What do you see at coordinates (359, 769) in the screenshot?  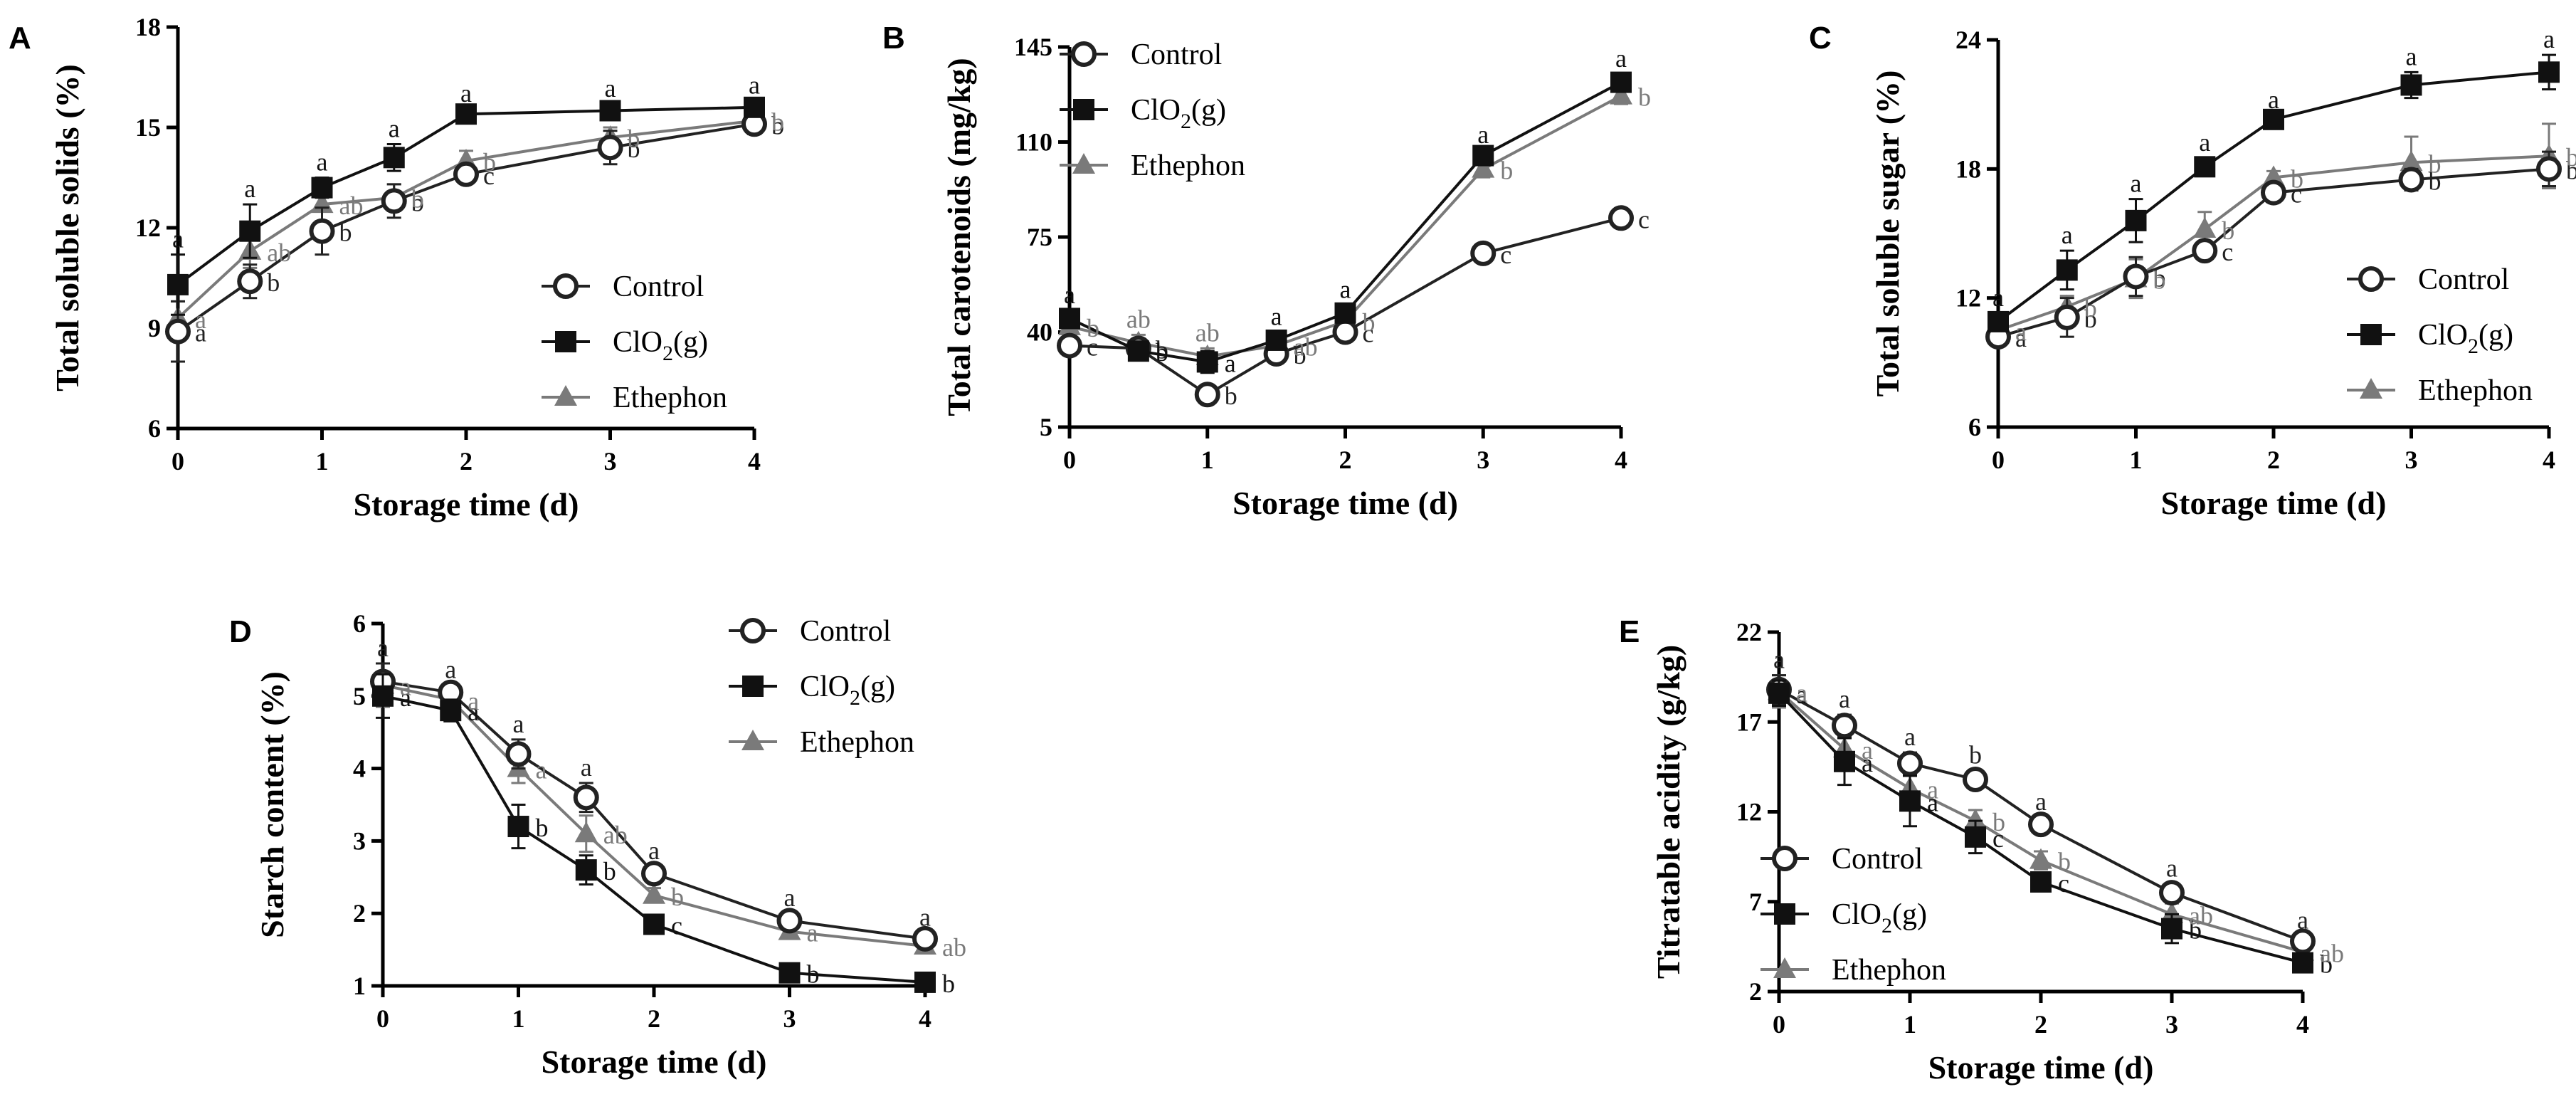 I see `y-tick-label: 4` at bounding box center [359, 769].